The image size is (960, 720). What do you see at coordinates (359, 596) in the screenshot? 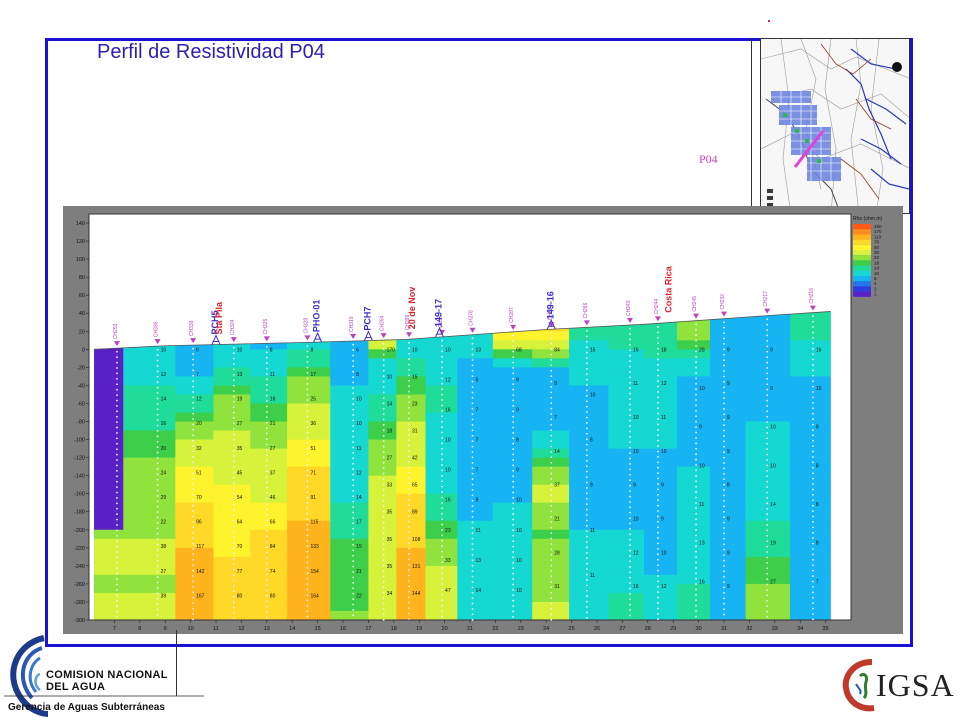
I see `data-value-label: 22` at bounding box center [359, 596].